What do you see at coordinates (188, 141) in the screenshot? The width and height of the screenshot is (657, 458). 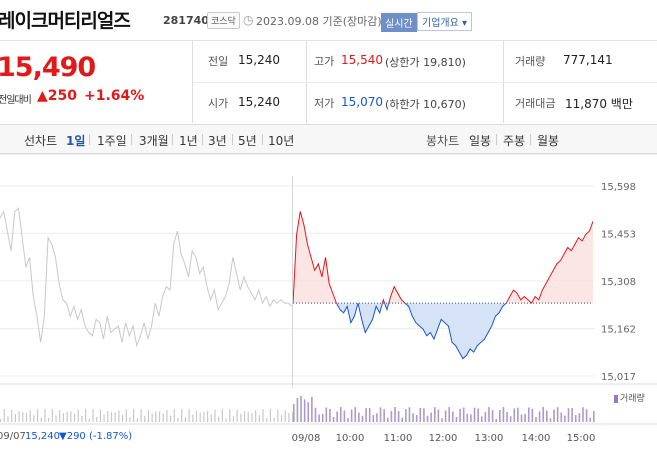 I see `period-1y: 1년` at bounding box center [188, 141].